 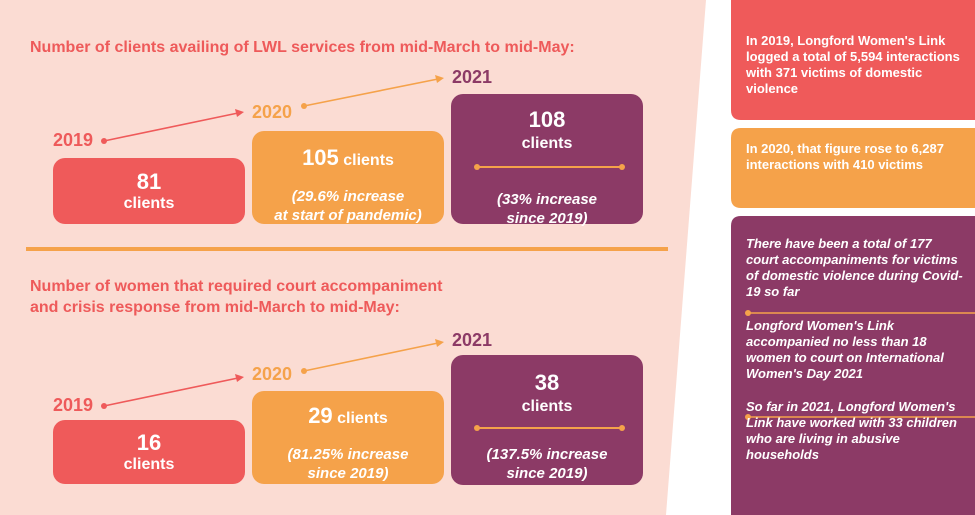 What do you see at coordinates (348, 196) in the screenshot?
I see `box-note-line1: (29.6% increase` at bounding box center [348, 196].